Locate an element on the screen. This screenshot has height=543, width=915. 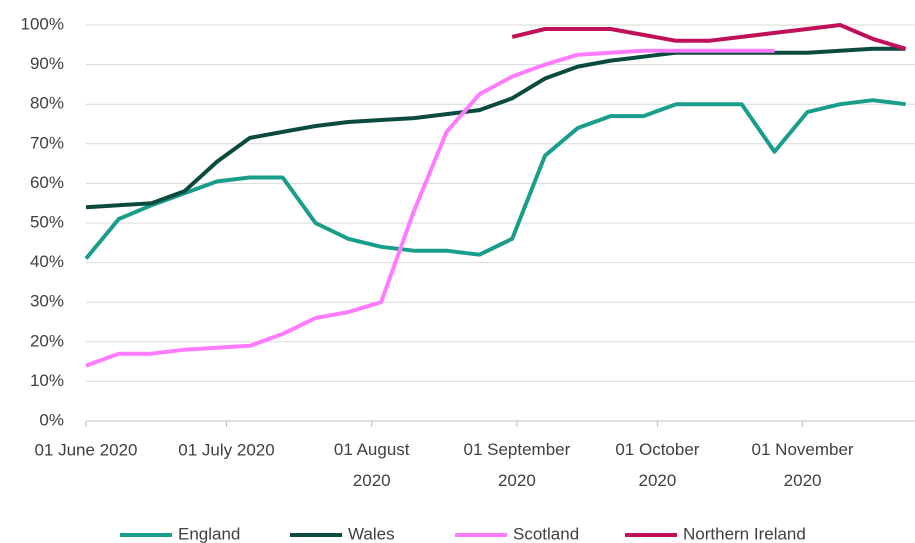
y-tick-label: 80% is located at coordinates (47, 103).